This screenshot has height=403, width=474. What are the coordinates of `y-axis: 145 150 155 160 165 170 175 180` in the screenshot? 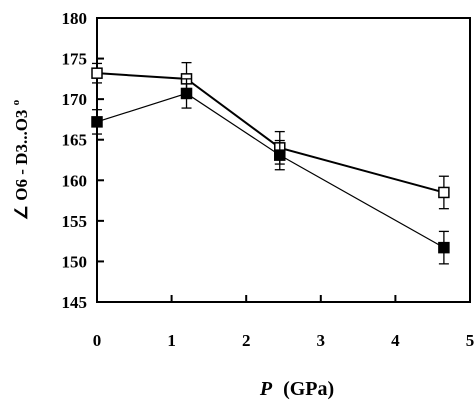 It's located at (83, 160).